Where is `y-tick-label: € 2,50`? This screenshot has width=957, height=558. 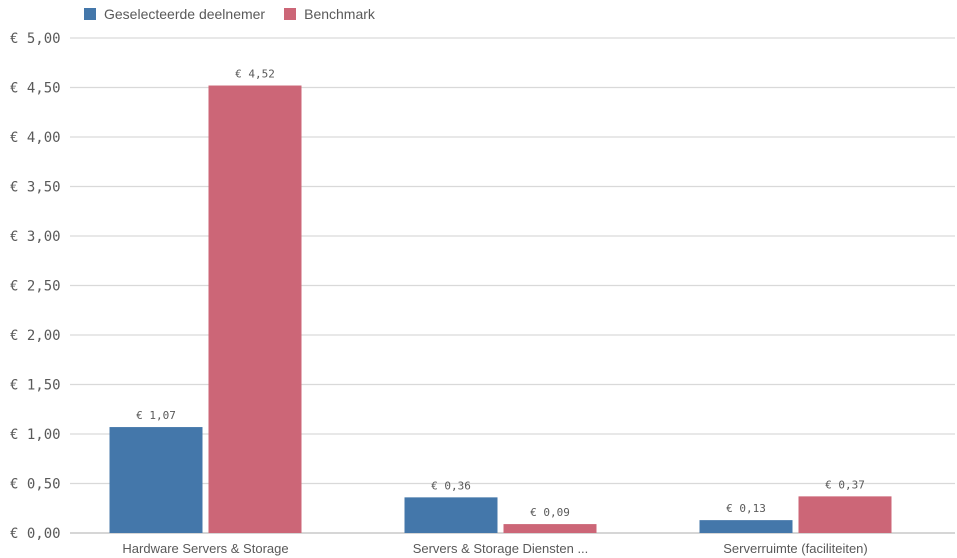
y-tick-label: € 2,50 is located at coordinates (35, 287).